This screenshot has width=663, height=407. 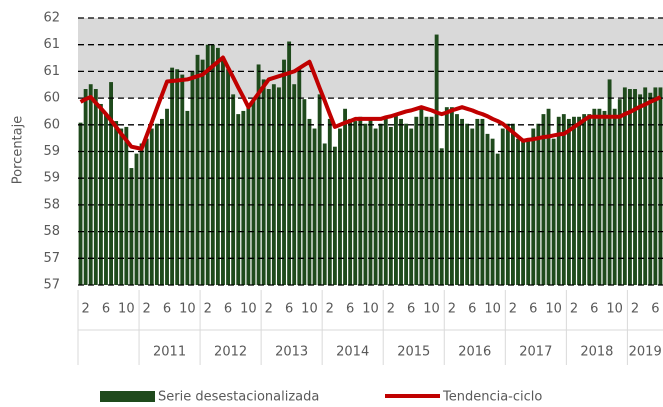 What do you see at coordinates (51, 44) in the screenshot?
I see `y-tick-label: 61` at bounding box center [51, 44].